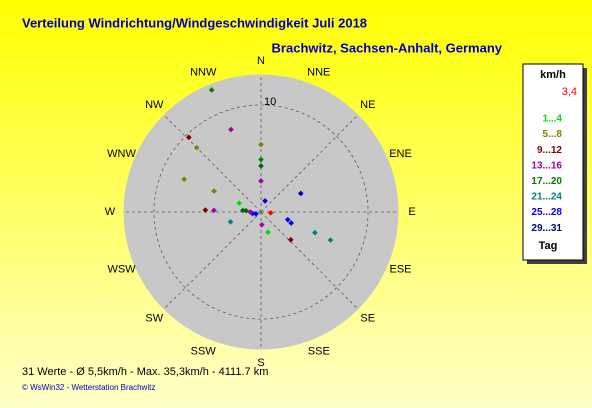  Describe the element at coordinates (553, 119) in the screenshot. I see `legend-entry: 1...4` at that location.